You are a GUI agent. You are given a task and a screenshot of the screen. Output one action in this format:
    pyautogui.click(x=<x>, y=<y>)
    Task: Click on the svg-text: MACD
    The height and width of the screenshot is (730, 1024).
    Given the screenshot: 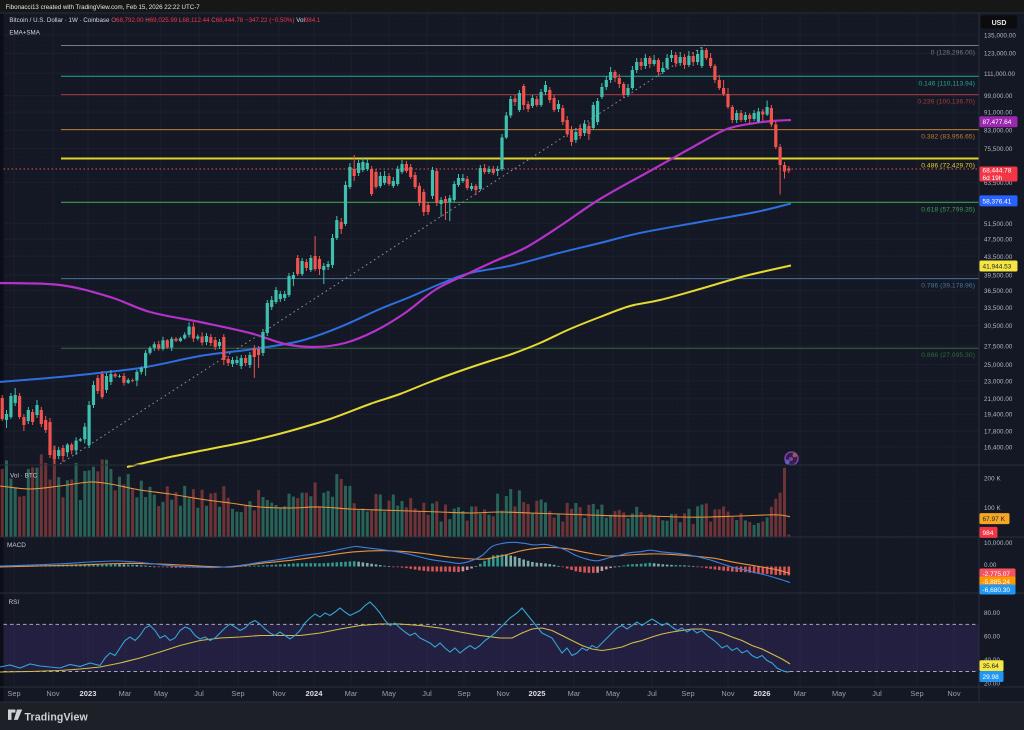 What is the action you would take?
    pyautogui.click(x=16, y=545)
    